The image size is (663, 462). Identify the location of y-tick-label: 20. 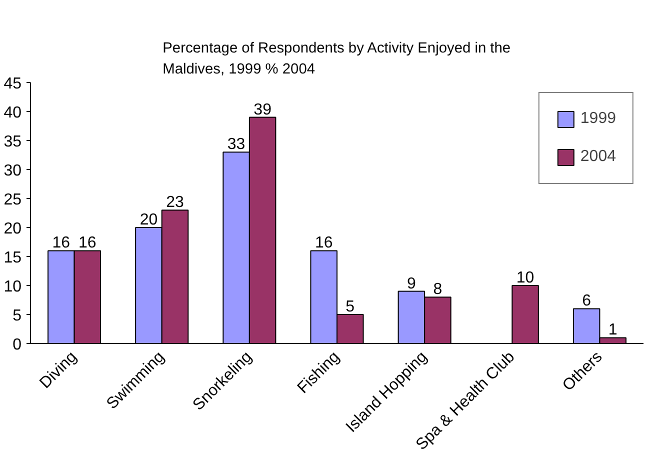
(13, 229).